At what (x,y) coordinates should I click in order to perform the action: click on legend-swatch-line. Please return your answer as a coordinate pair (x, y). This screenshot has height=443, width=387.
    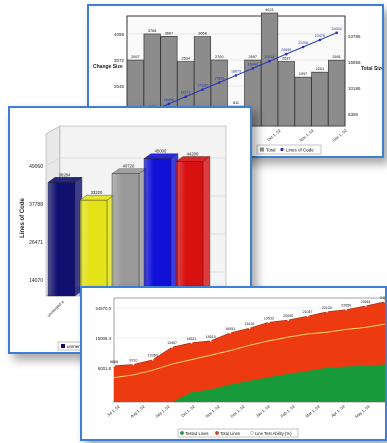
    Looking at the image, I should click on (282, 149).